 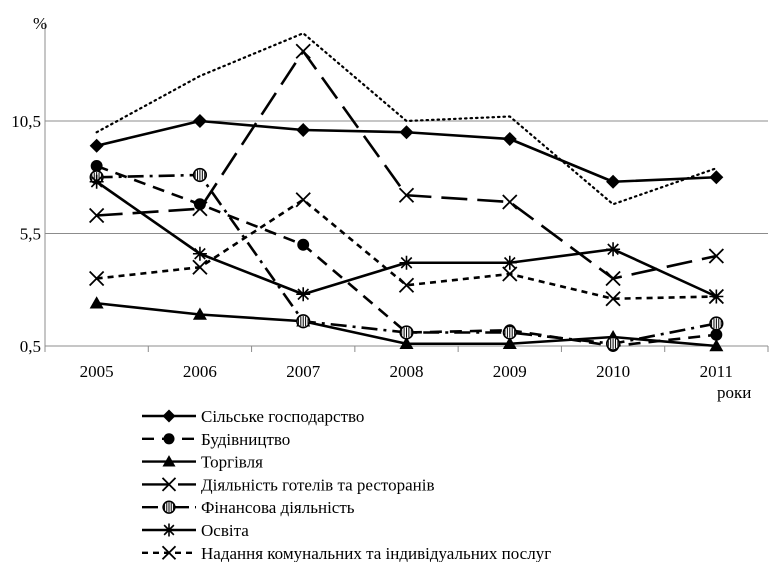 What do you see at coordinates (26, 121) in the screenshot?
I see `y-tick-label: 10,5` at bounding box center [26, 121].